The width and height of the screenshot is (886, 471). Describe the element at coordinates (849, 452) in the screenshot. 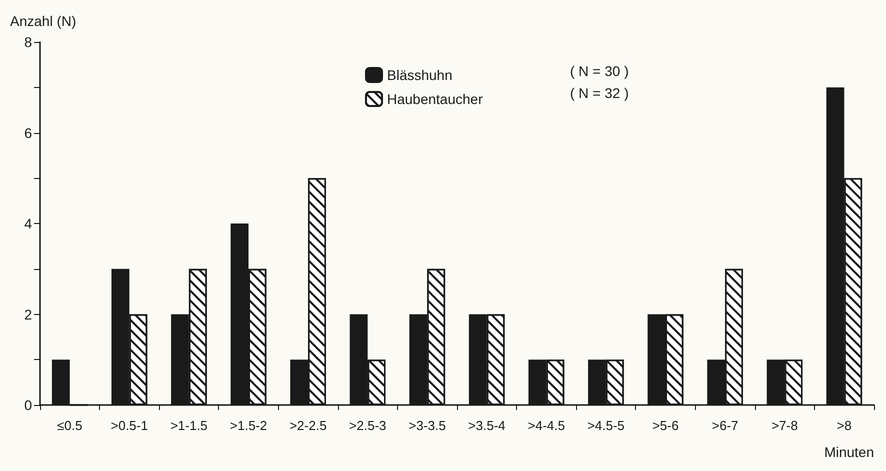

I see `x-axis-title: Minuten` at that location.